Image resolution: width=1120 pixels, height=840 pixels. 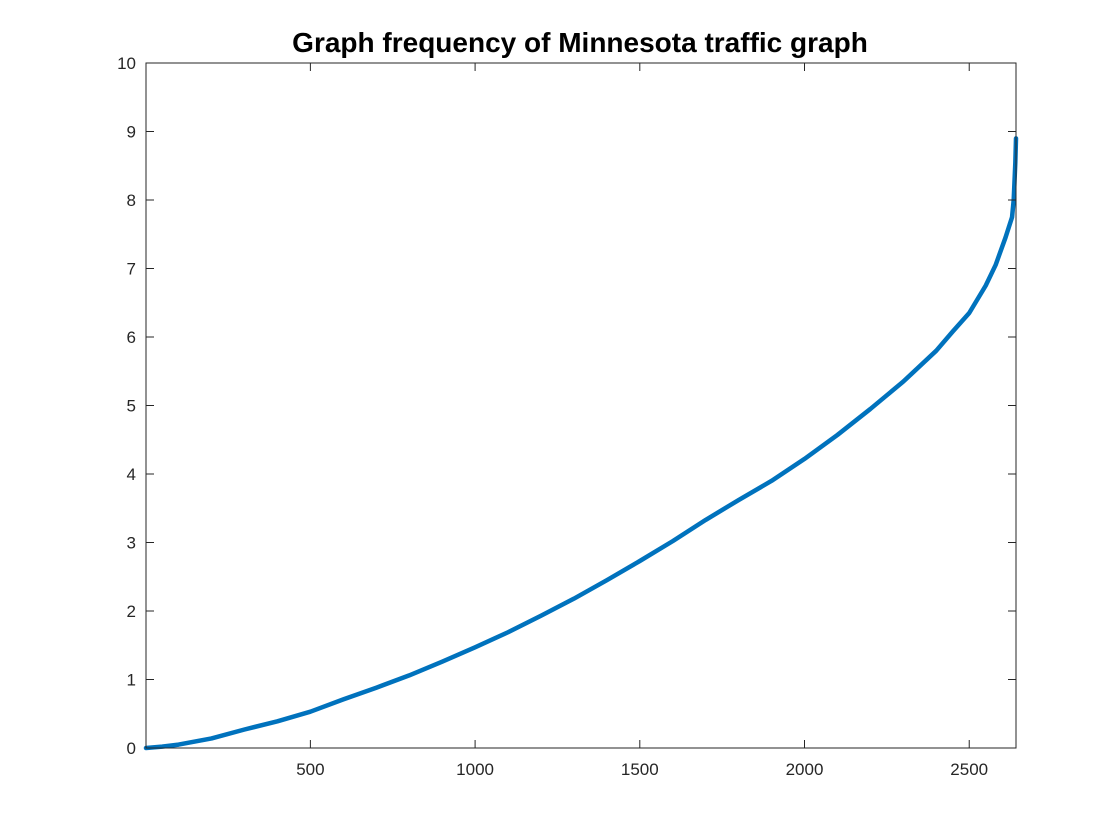 I want to click on y-tick-label: 2, so click(x=131, y=611).